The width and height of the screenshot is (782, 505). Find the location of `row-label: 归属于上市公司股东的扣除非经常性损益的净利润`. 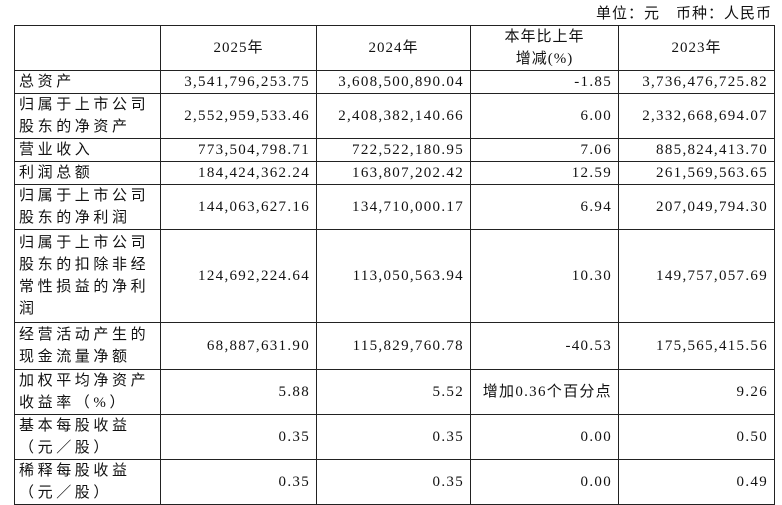

row-label: 归属于上市公司股东的扣除非经常性损益的净利润 is located at coordinates (87, 276).